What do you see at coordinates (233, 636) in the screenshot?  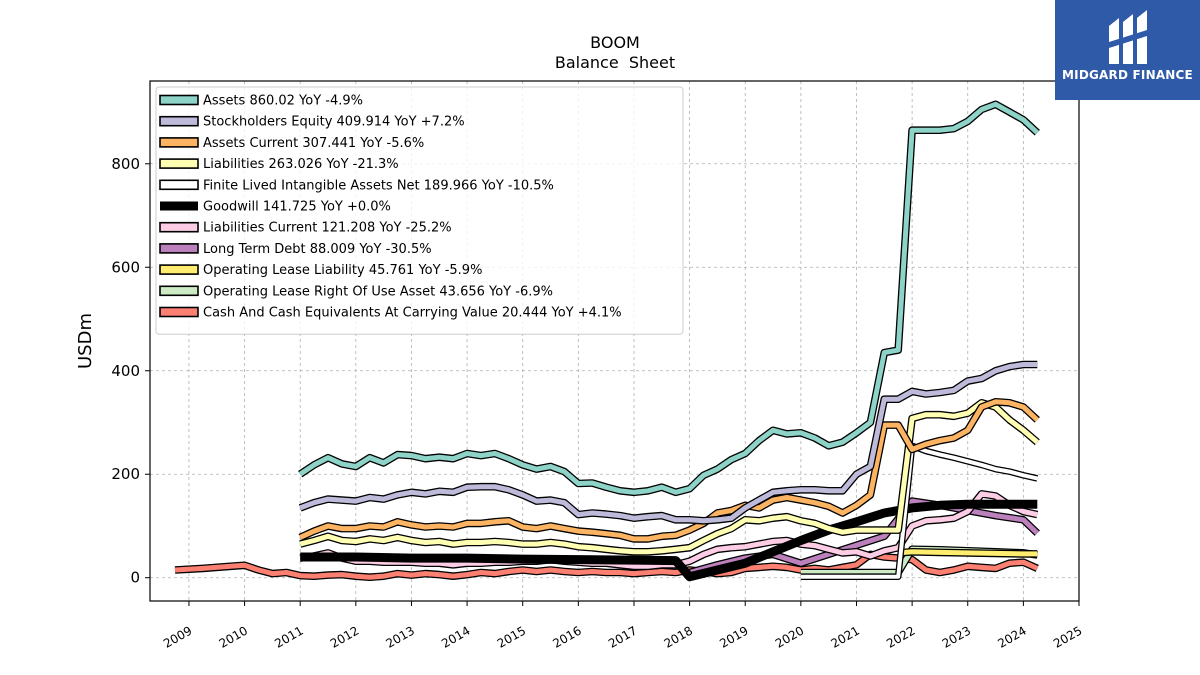 I see `x-tick-label: 2010` at bounding box center [233, 636].